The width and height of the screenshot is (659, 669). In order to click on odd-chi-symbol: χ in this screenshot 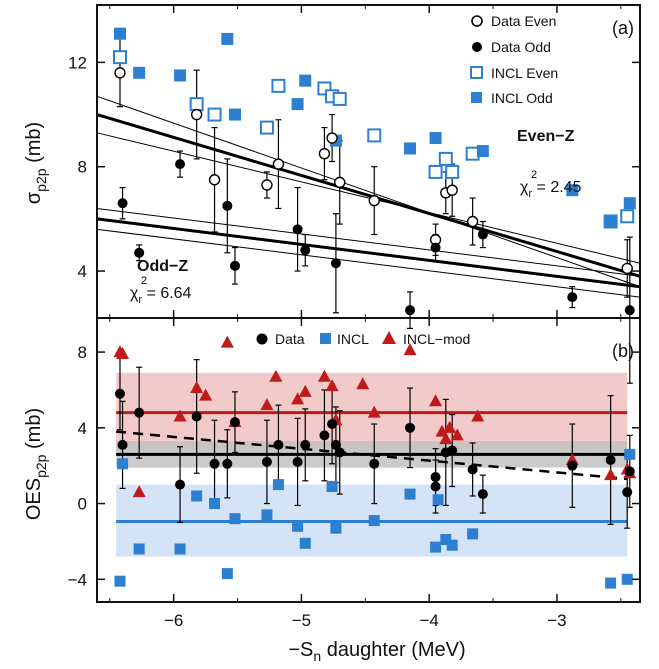, I will do `click(134, 293)`.